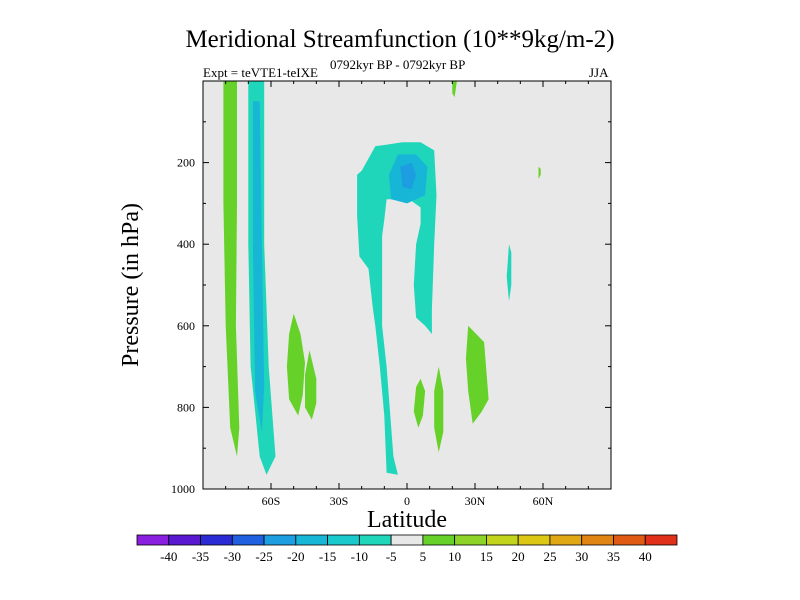 Image resolution: width=800 pixels, height=600 pixels. Describe the element at coordinates (339, 501) in the screenshot. I see `x-tick-label: 30S` at that location.